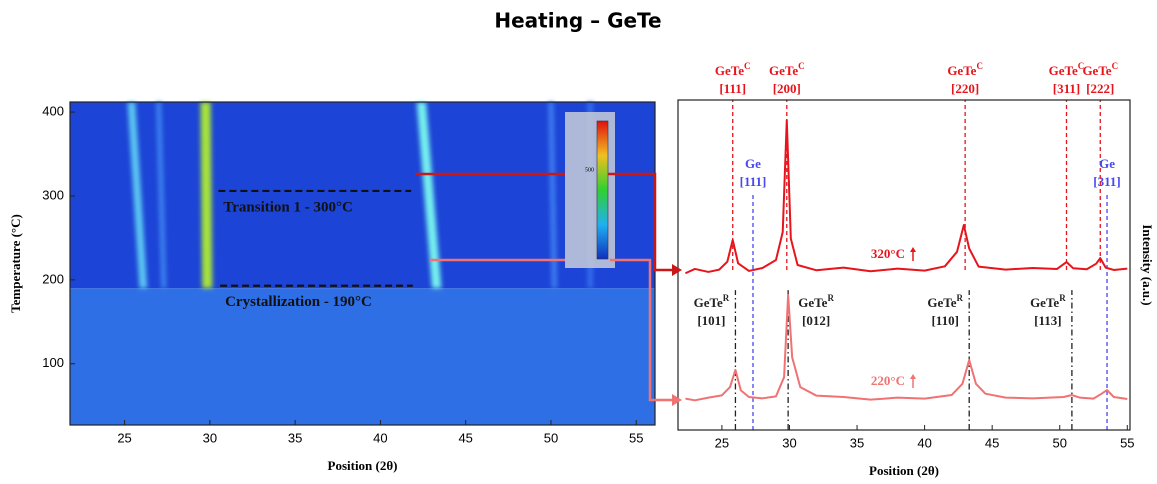  What do you see at coordinates (362, 356) in the screenshot?
I see `heat-region` at bounding box center [362, 356].